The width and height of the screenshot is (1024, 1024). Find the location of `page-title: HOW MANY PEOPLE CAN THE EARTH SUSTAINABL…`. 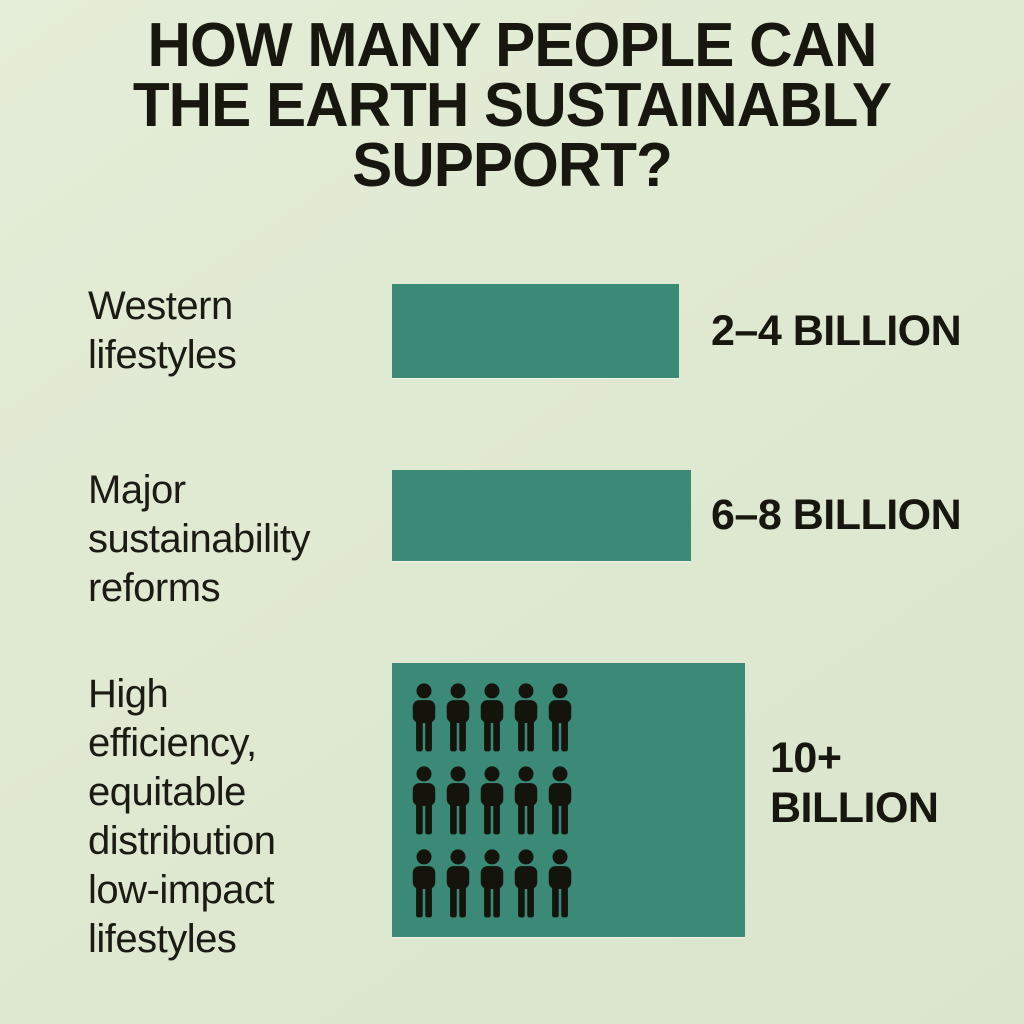

page-title: HOW MANY PEOPLE CAN THE EARTH SUSTAINABL… is located at coordinates (512, 105).